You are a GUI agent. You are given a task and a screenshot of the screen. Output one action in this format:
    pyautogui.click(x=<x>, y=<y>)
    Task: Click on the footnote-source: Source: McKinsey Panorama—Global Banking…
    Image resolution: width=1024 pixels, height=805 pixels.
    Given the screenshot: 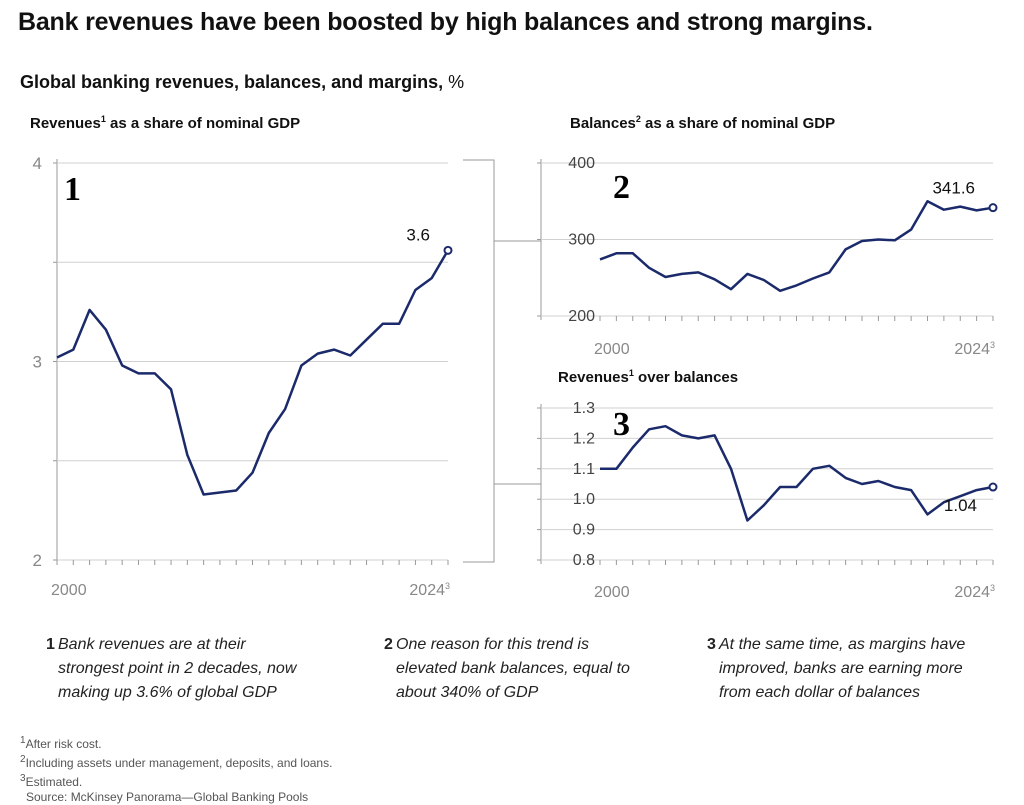 What is the action you would take?
    pyautogui.click(x=176, y=797)
    